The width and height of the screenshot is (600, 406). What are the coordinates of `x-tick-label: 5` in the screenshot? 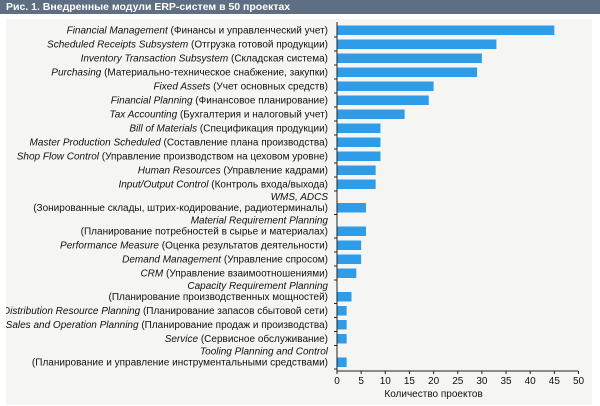 It's located at (361, 381).